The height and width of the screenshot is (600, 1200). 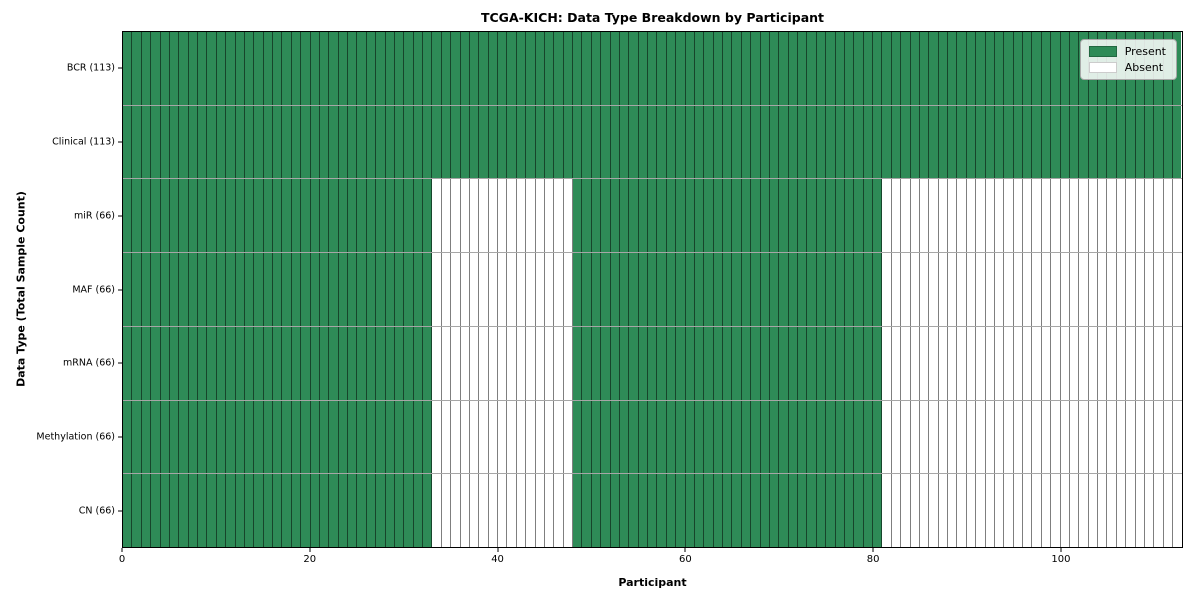 I want to click on heatmap-row-maf, so click(x=652, y=290).